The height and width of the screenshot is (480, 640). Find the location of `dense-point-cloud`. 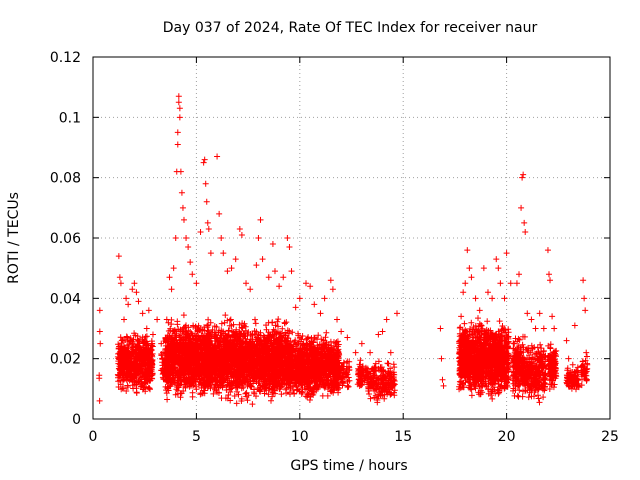

dense-point-cloud is located at coordinates (352, 360).